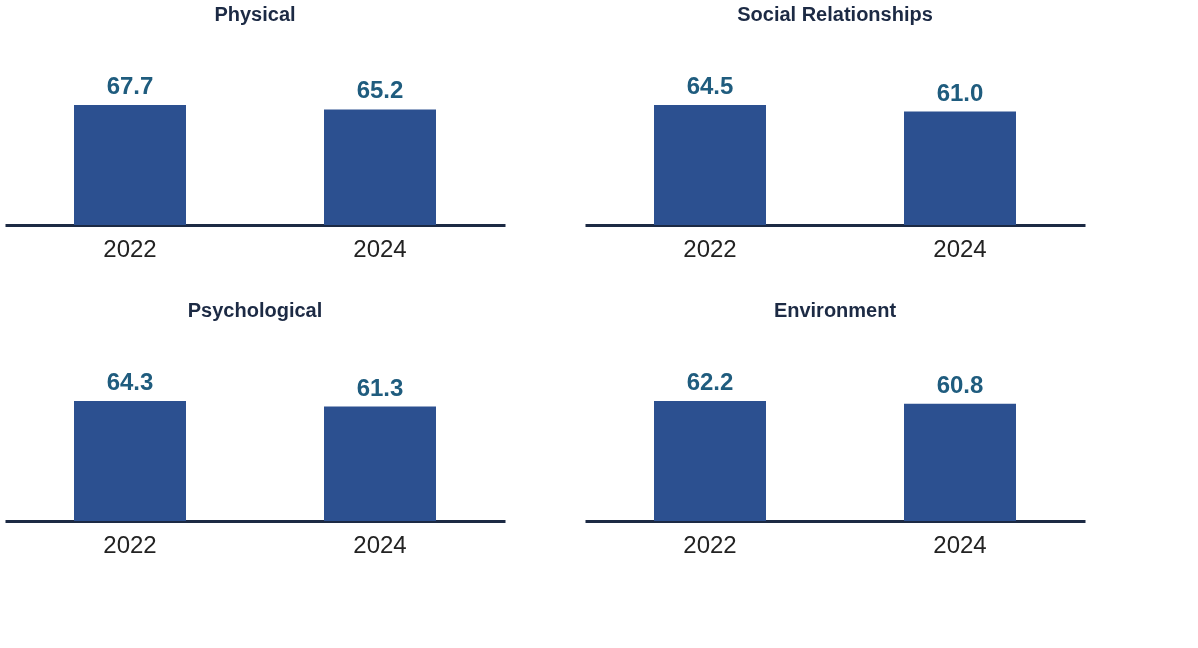 The image size is (1198, 648). What do you see at coordinates (130, 381) in the screenshot?
I see `data-label: 64.3` at bounding box center [130, 381].